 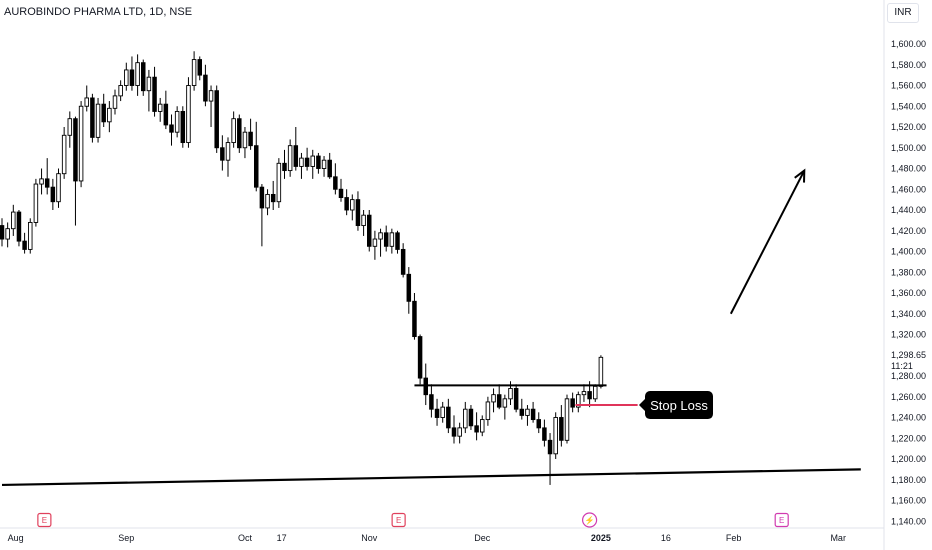 I want to click on price-tick-label: 1,200.00, so click(x=908, y=459).